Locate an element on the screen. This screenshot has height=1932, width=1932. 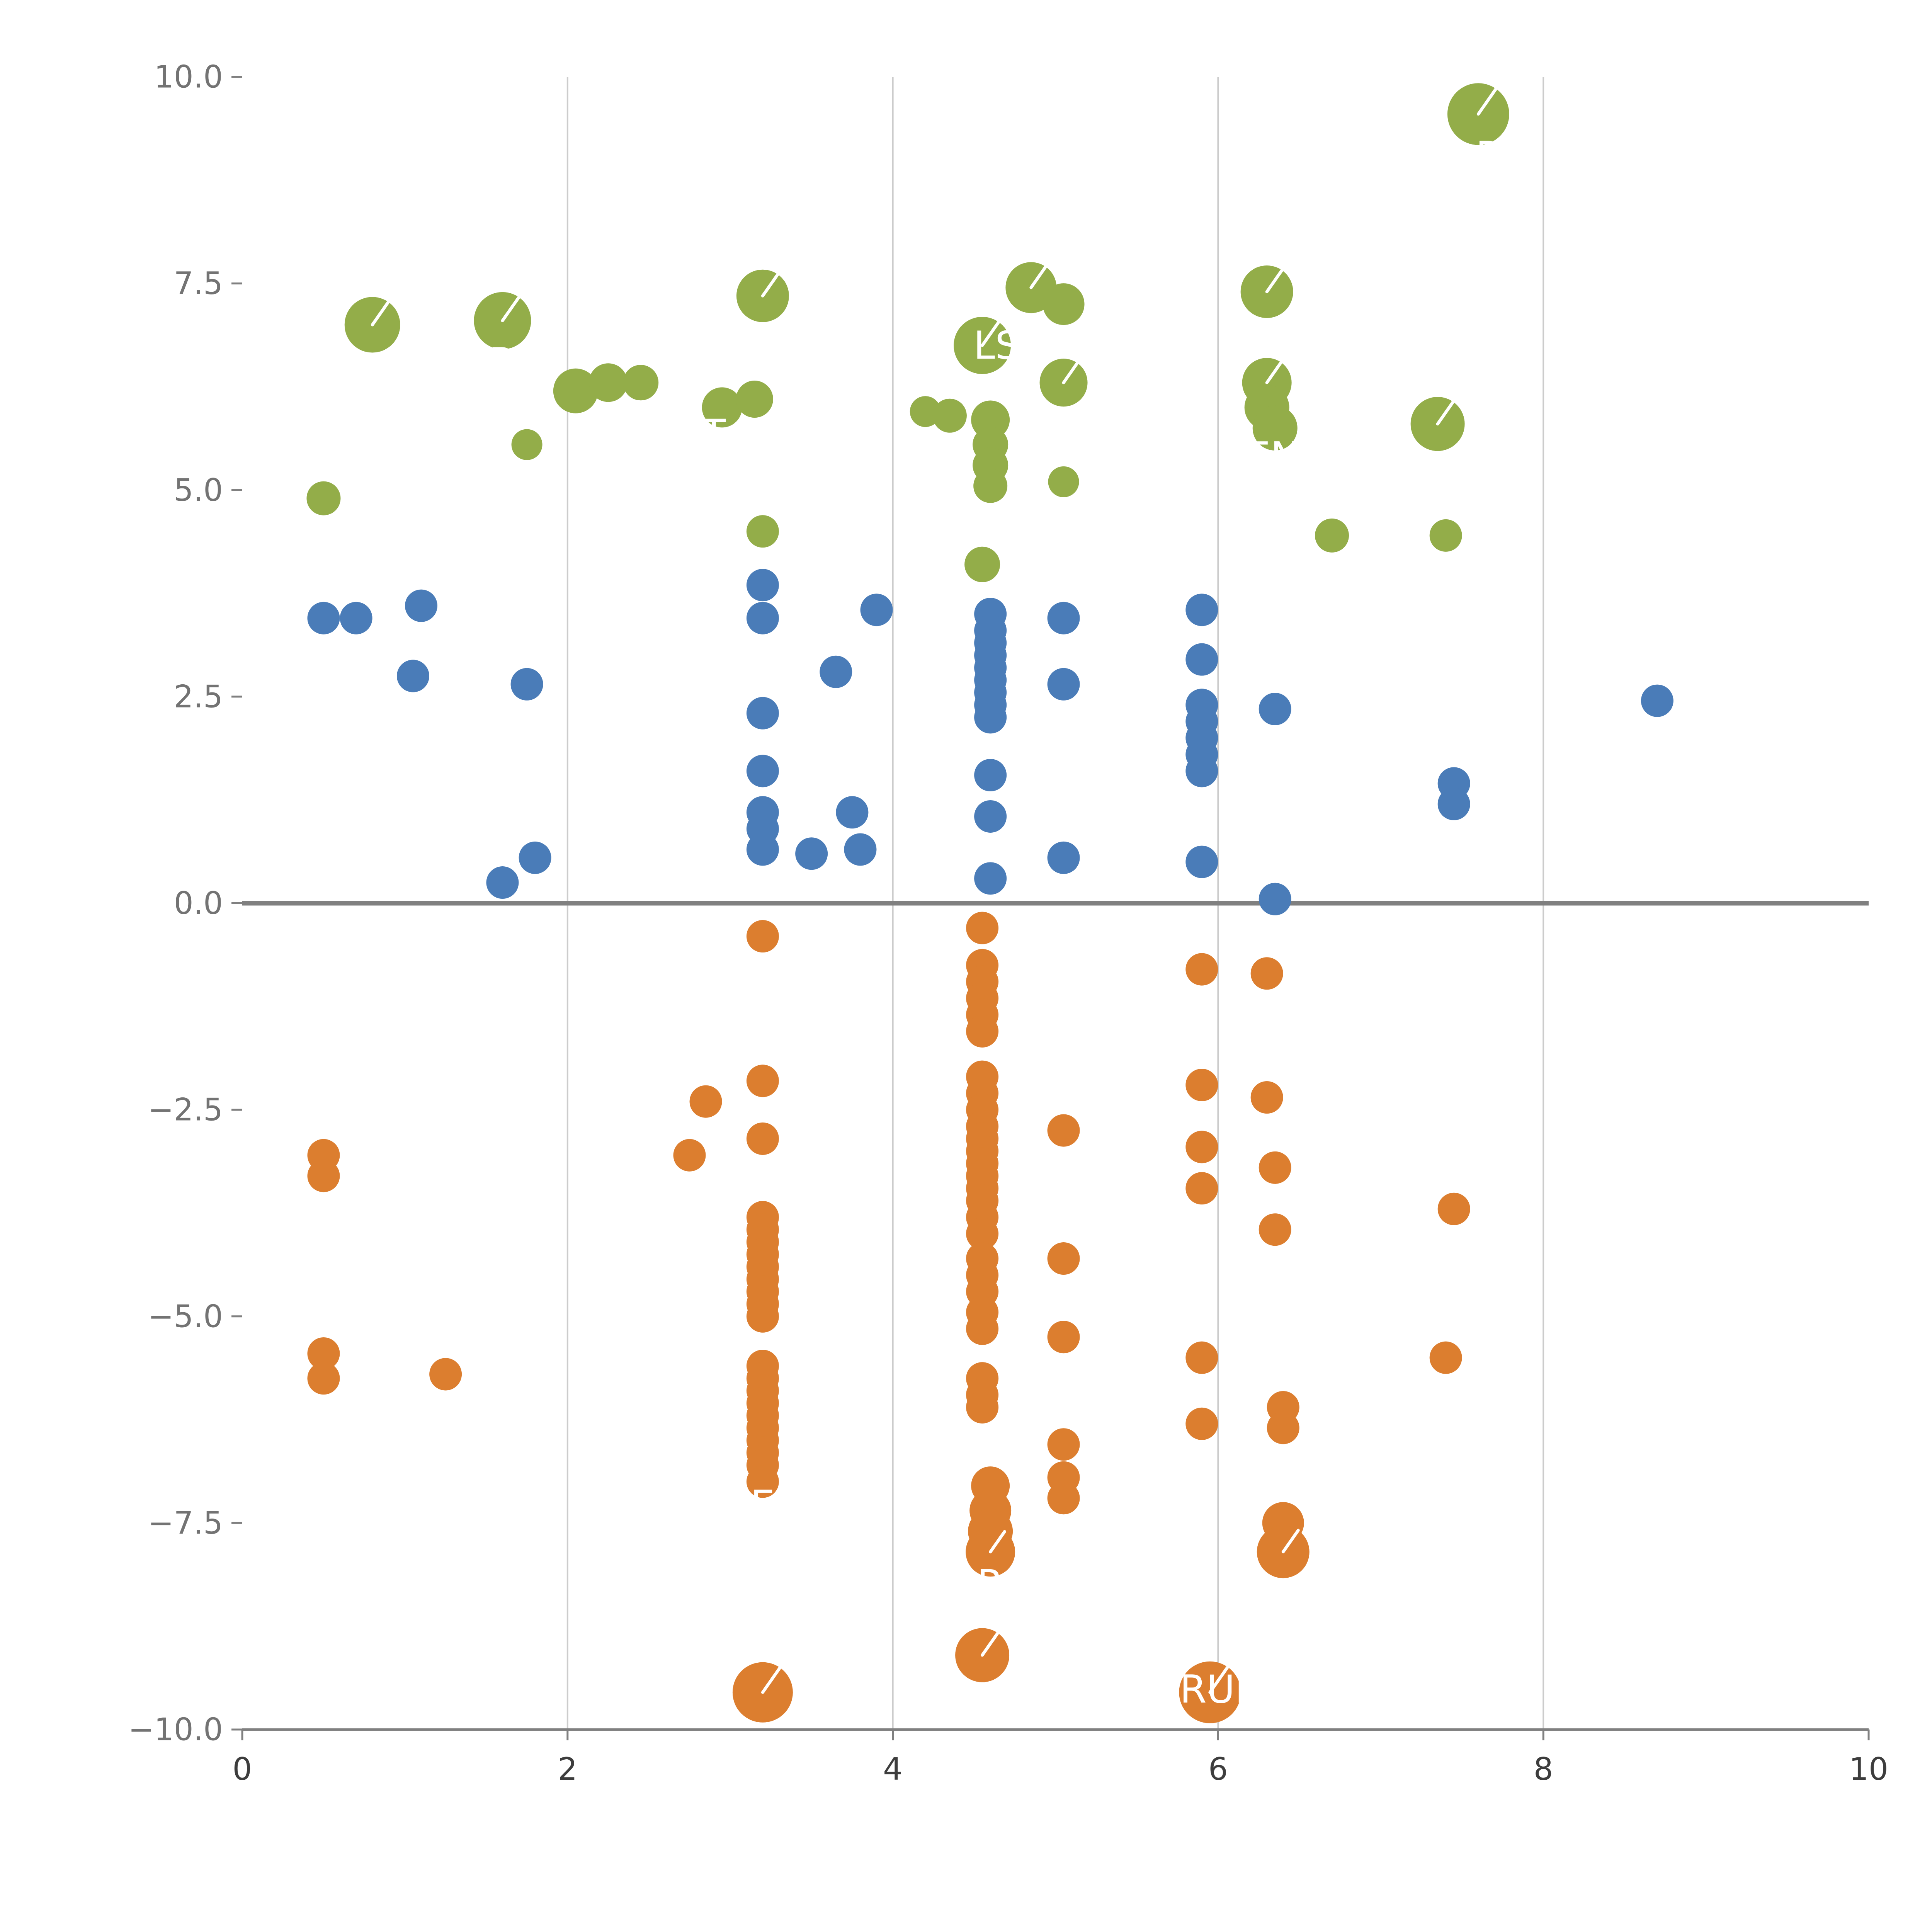
x-tick-label: 4 is located at coordinates (893, 1769).